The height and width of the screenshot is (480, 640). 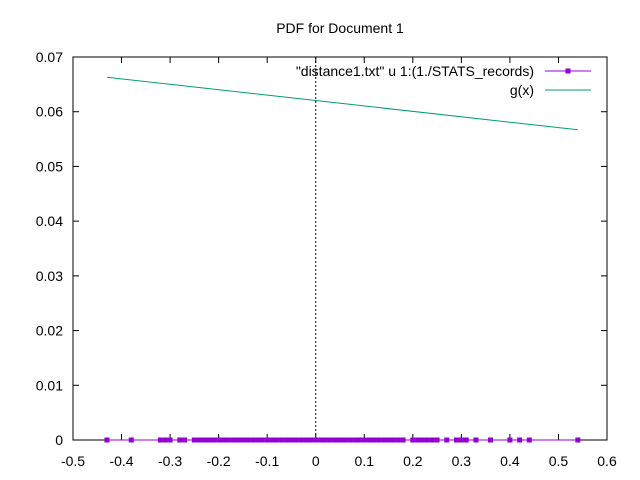 I want to click on x-tick-label: 0.2, so click(x=413, y=461).